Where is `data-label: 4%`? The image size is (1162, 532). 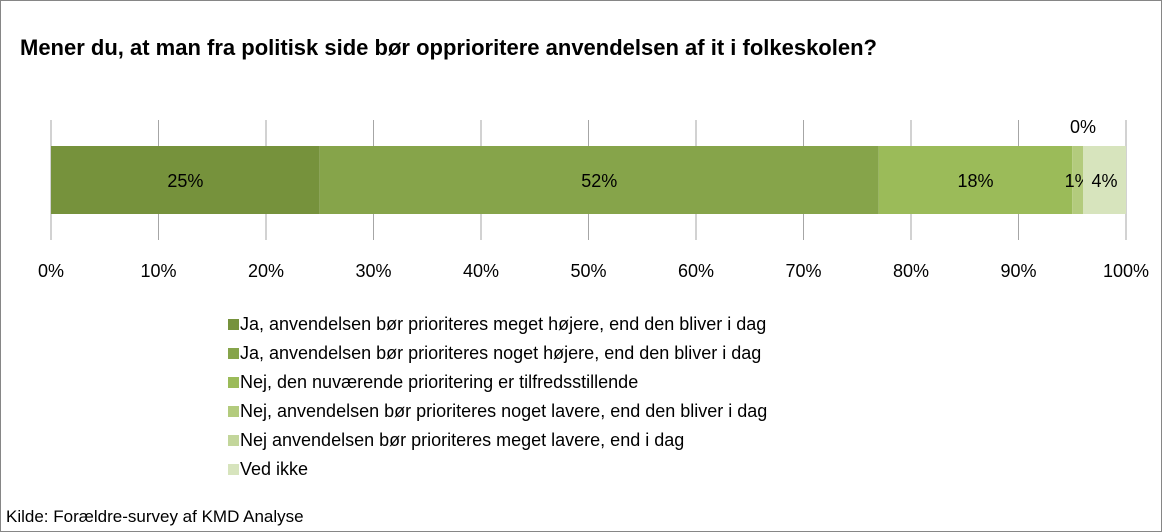 data-label: 4% is located at coordinates (1104, 181).